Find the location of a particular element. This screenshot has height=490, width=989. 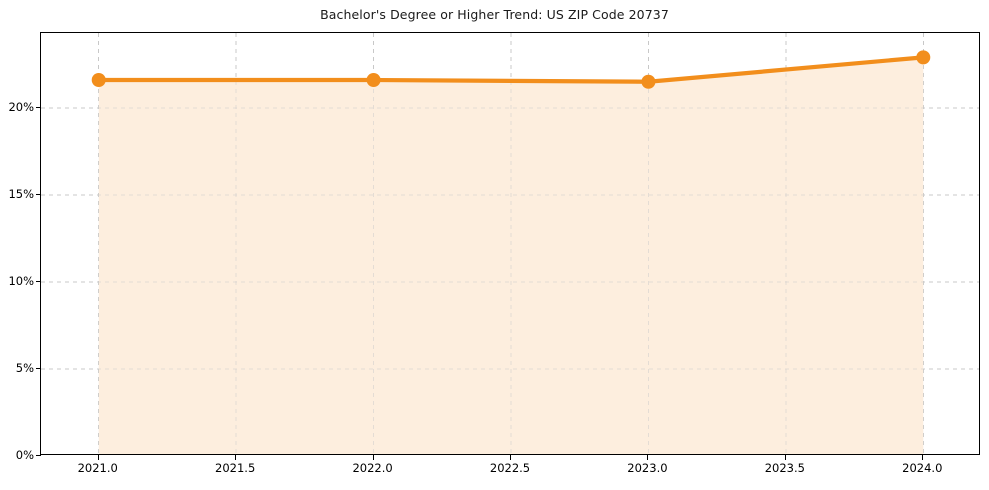

data-point-2023 is located at coordinates (648, 81).